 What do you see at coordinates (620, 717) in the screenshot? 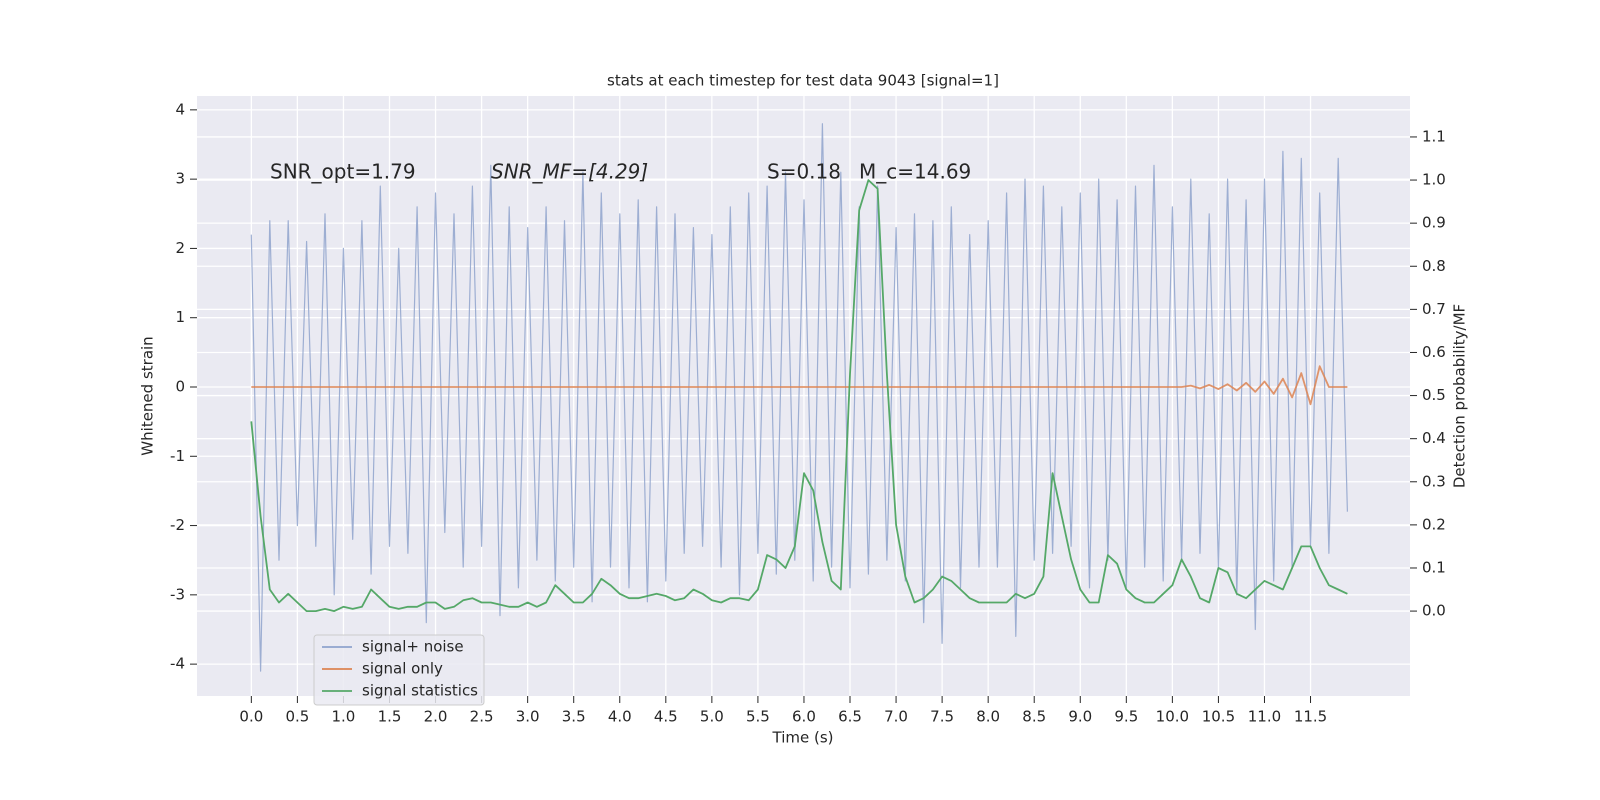
I see `x-tick-label: 4.0` at bounding box center [620, 717].